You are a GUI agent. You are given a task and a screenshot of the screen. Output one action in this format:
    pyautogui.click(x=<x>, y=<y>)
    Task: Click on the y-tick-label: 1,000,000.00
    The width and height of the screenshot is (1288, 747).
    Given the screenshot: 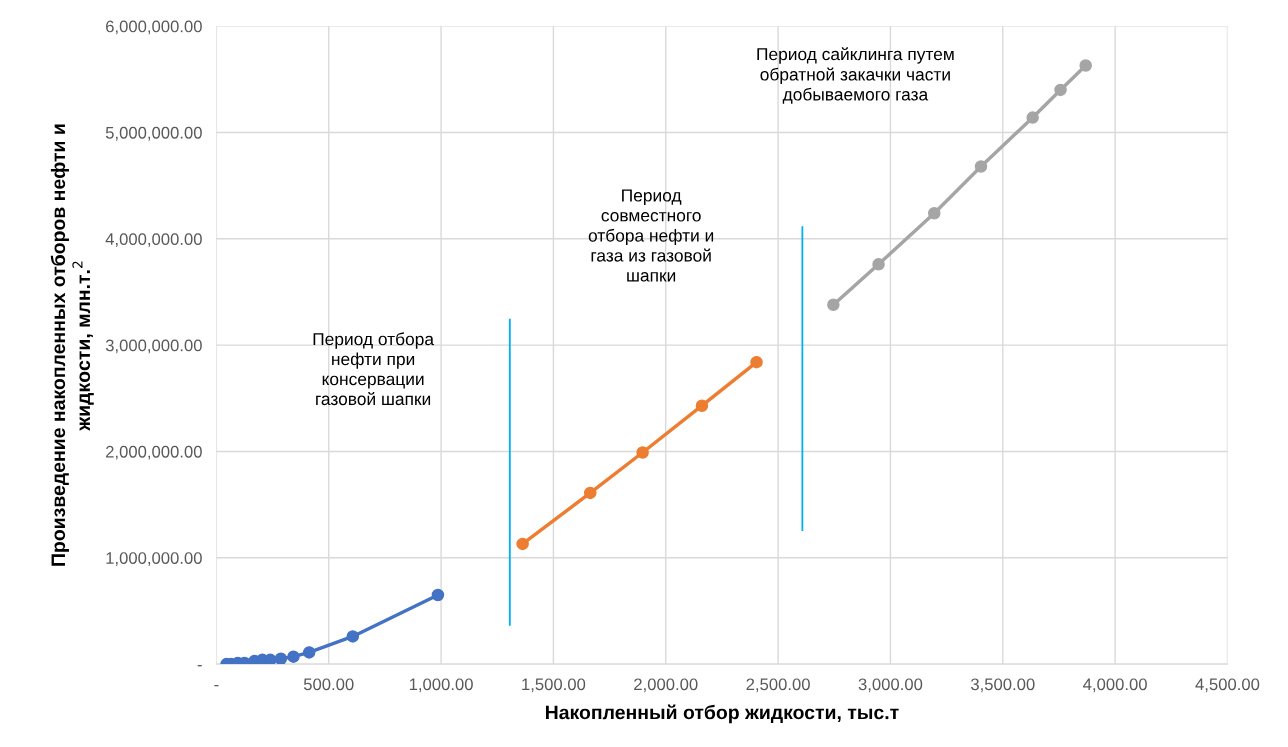 What is the action you would take?
    pyautogui.click(x=154, y=559)
    